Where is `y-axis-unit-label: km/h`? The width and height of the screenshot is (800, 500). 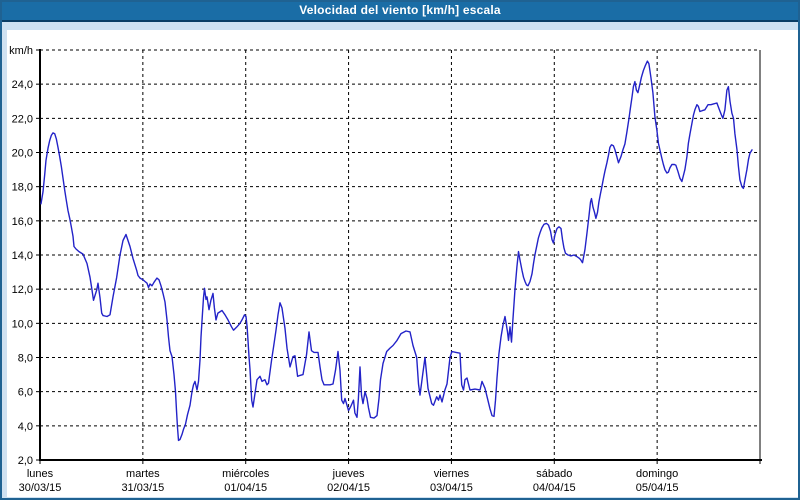 y-axis-unit-label: km/h is located at coordinates (21, 51).